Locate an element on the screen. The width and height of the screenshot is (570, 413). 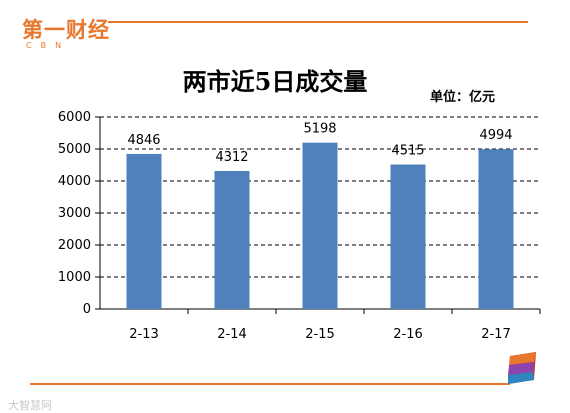
x-tick-label: 2-16 is located at coordinates (408, 334).